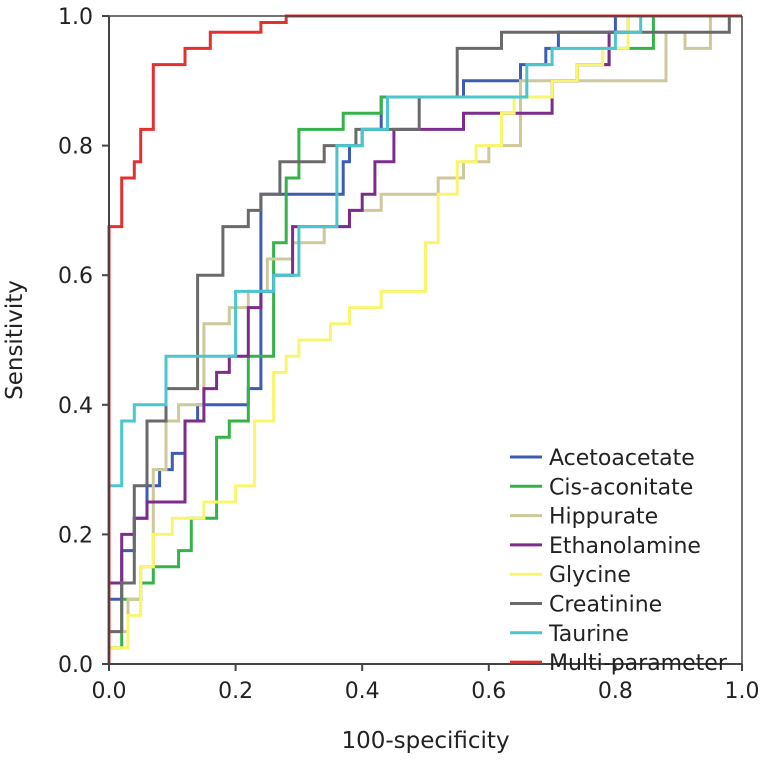 This screenshot has height=760, width=769. What do you see at coordinates (15, 340) in the screenshot?
I see `y-axis-title: Sensitivity` at bounding box center [15, 340].